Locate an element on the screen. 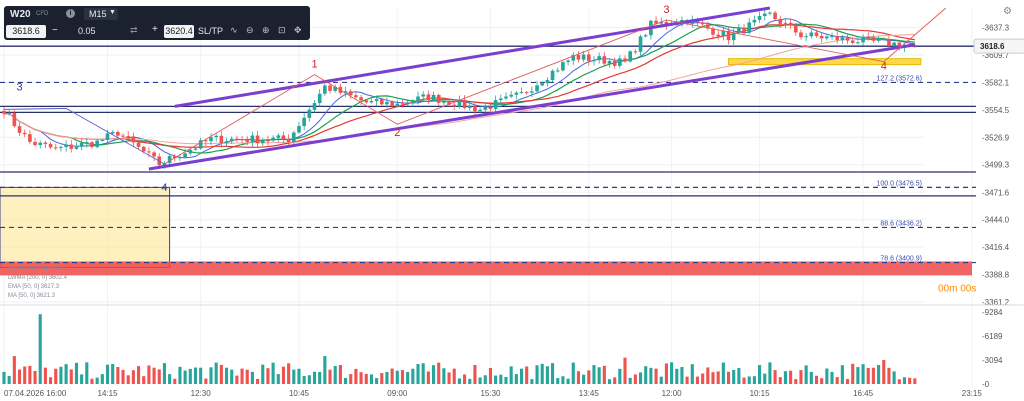  fib-level-label: 100.0 (3476.5) is located at coordinates (899, 183).